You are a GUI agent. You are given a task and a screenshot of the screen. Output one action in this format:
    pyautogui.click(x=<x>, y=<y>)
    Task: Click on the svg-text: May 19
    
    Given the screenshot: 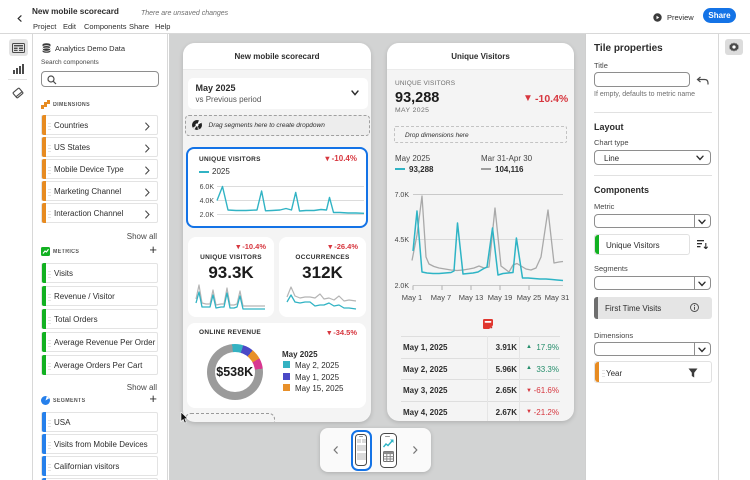 What is the action you would take?
    pyautogui.click(x=500, y=297)
    